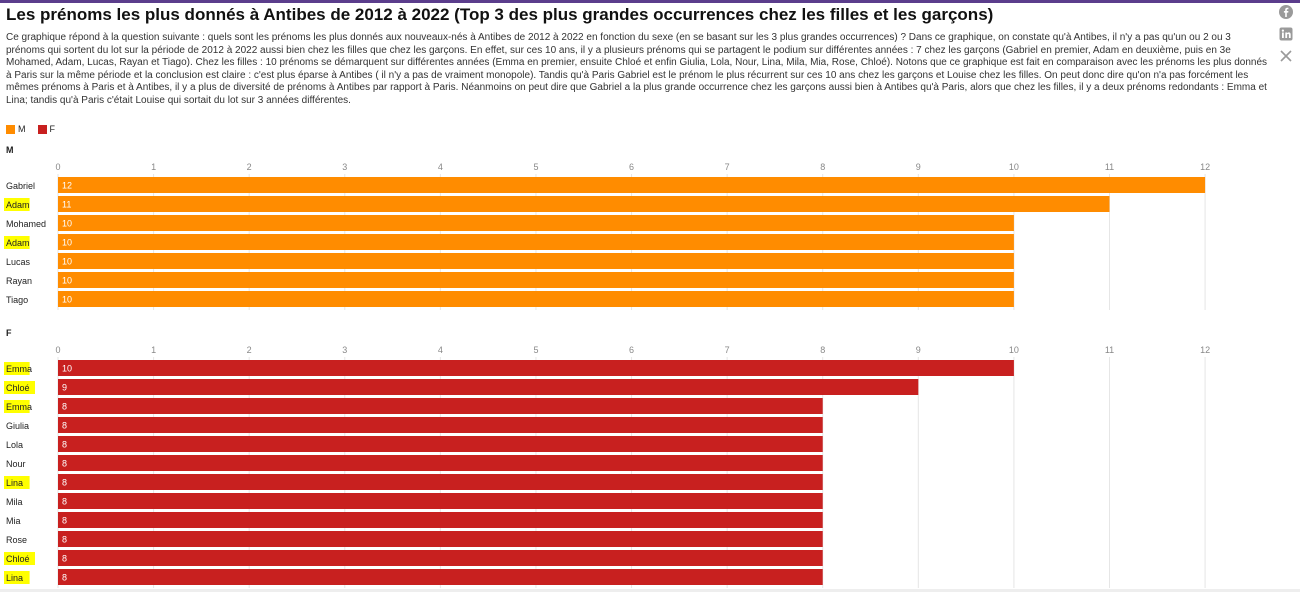  Describe the element at coordinates (13, 521) in the screenshot. I see `category-label: Mia` at that location.